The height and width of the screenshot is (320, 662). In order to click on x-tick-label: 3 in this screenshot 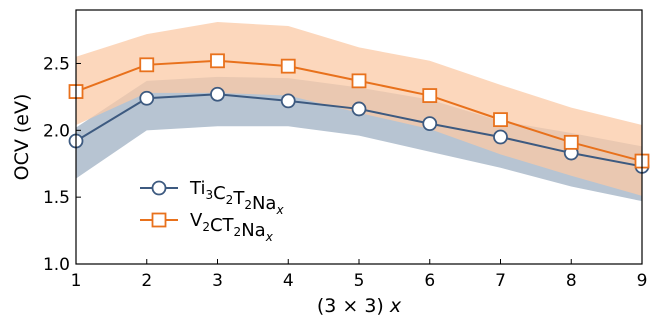, I will do `click(217, 281)`.